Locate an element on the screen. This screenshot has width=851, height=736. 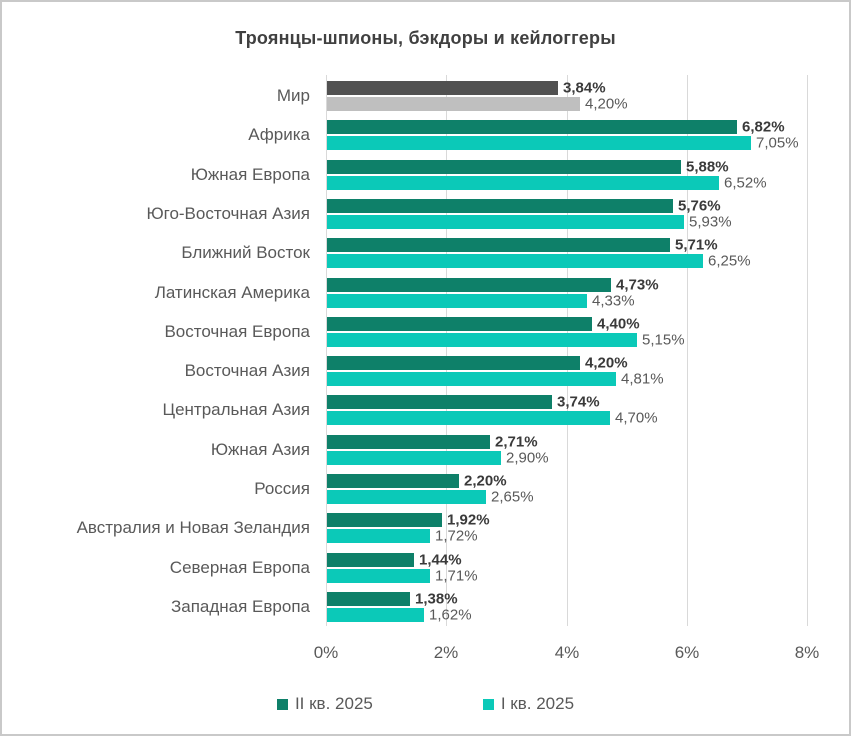
bar-series-2-Западная Европа is located at coordinates (375, 614).